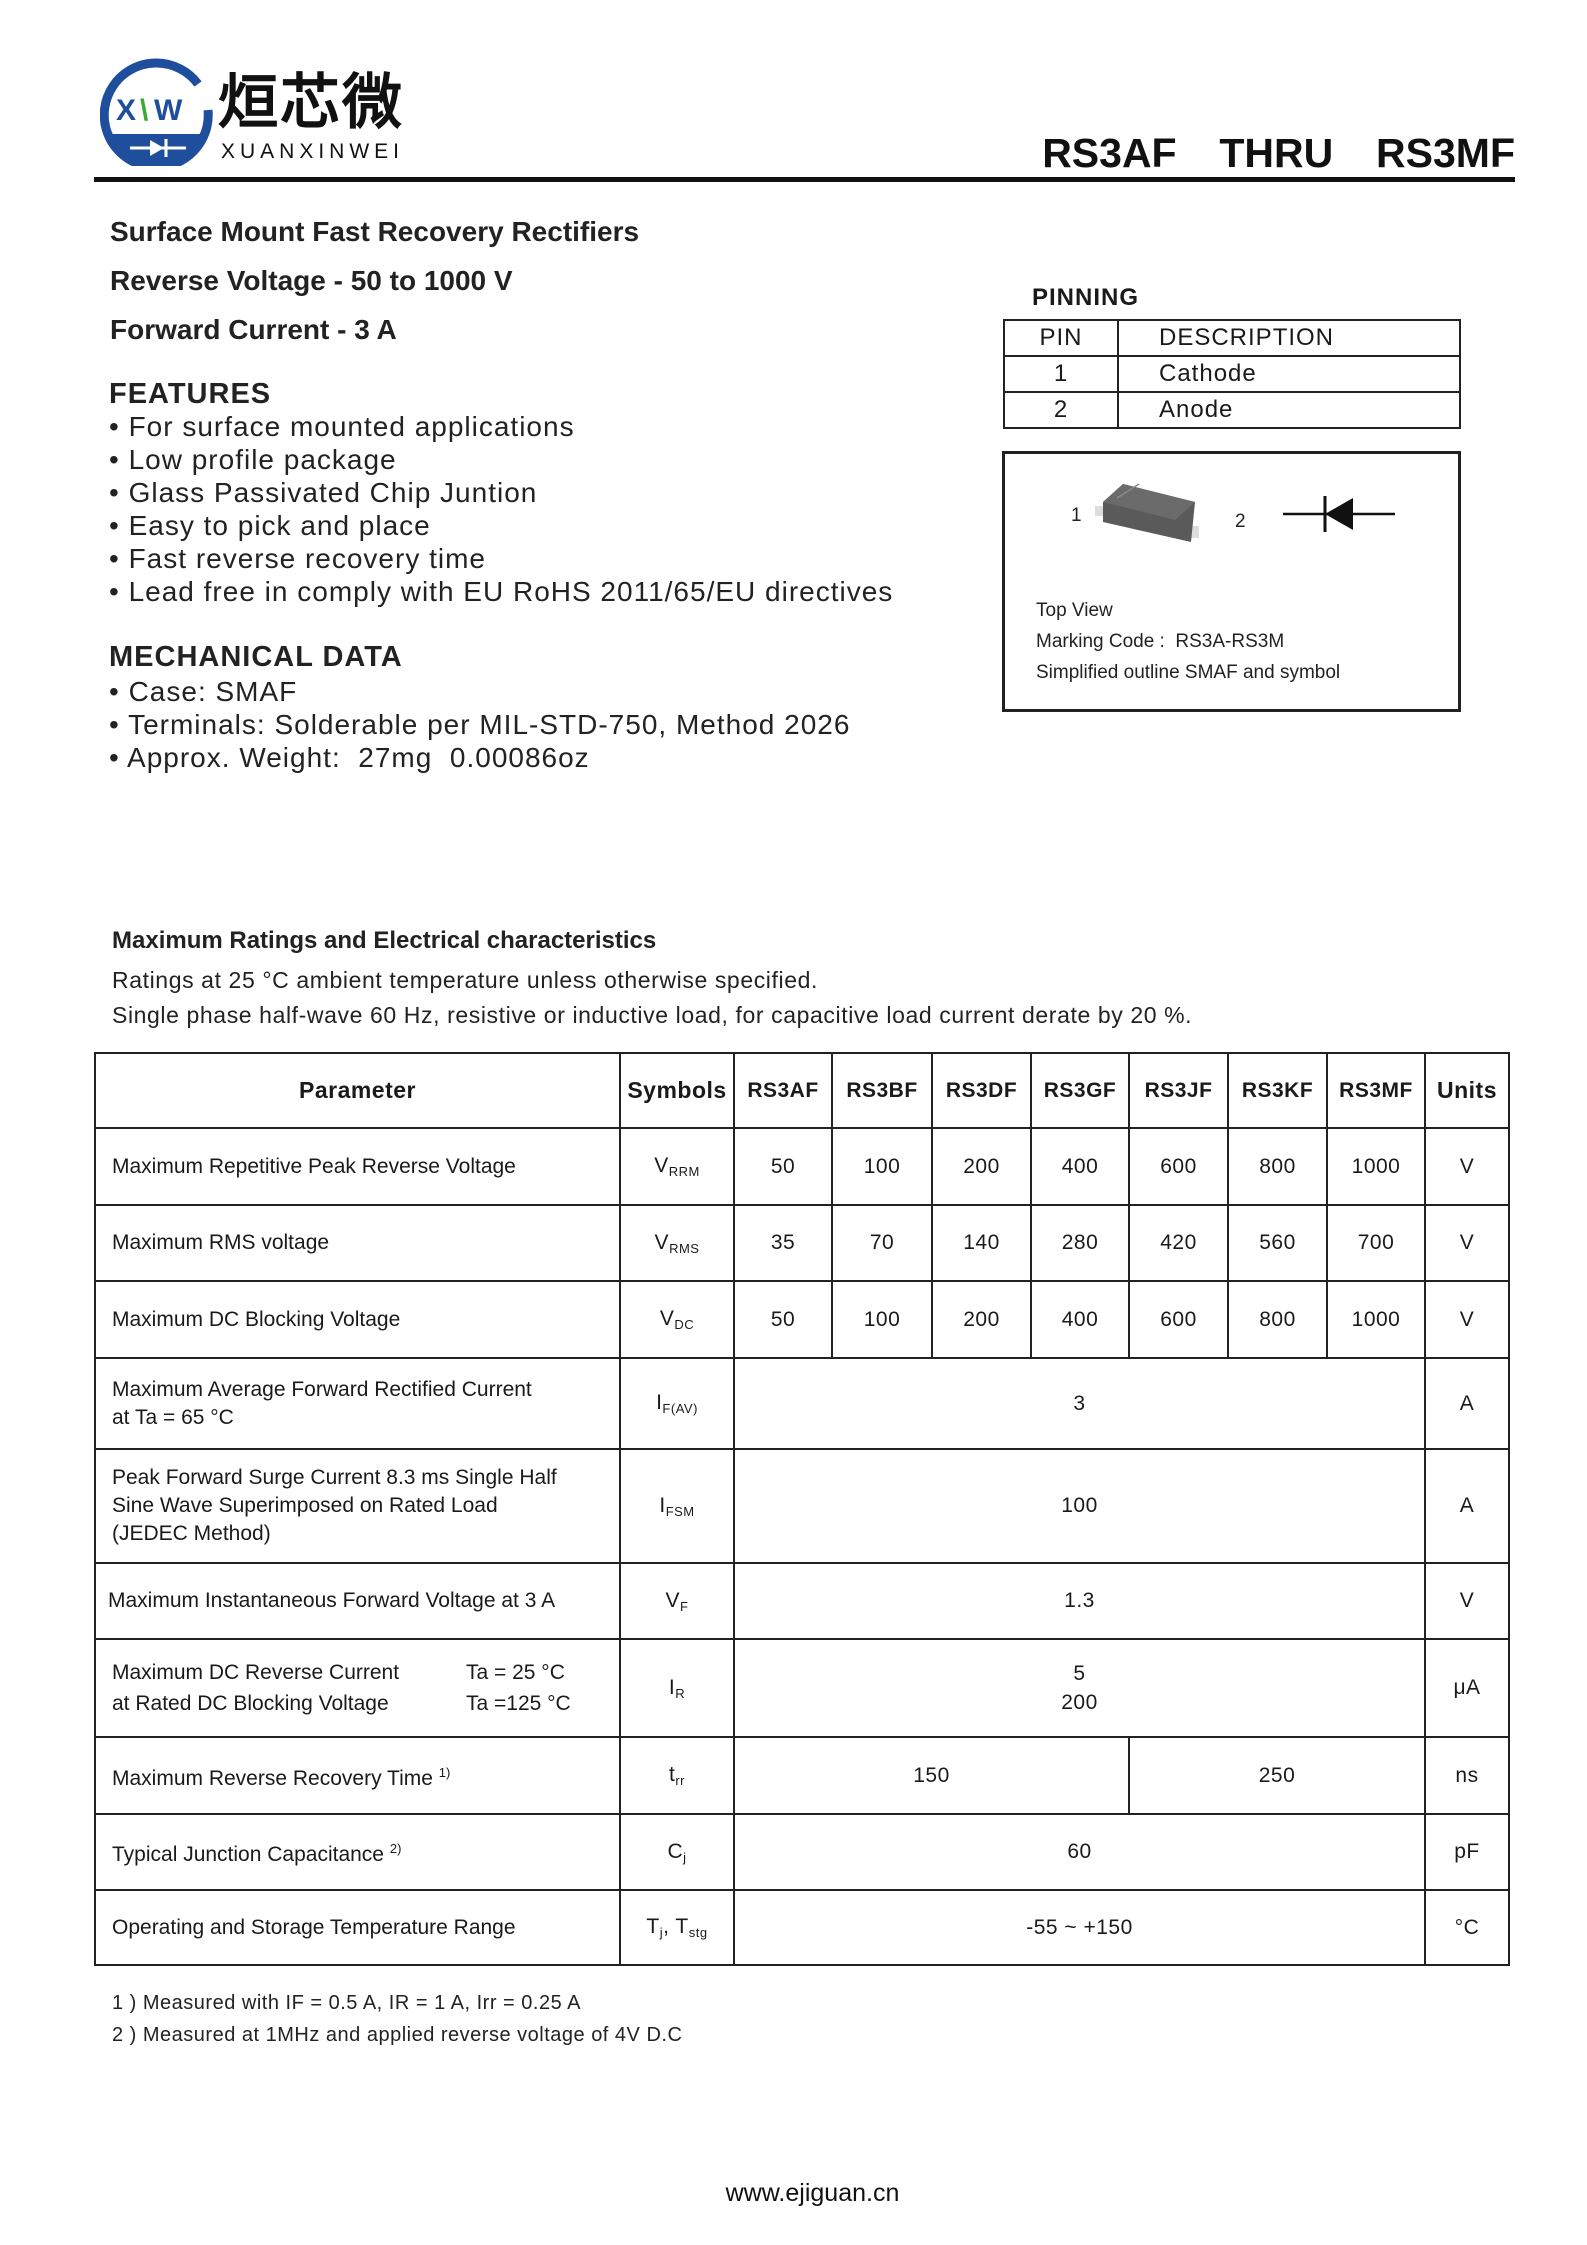  What do you see at coordinates (311, 103) in the screenshot?
I see `brand-chinese-name: 烜芯微` at bounding box center [311, 103].